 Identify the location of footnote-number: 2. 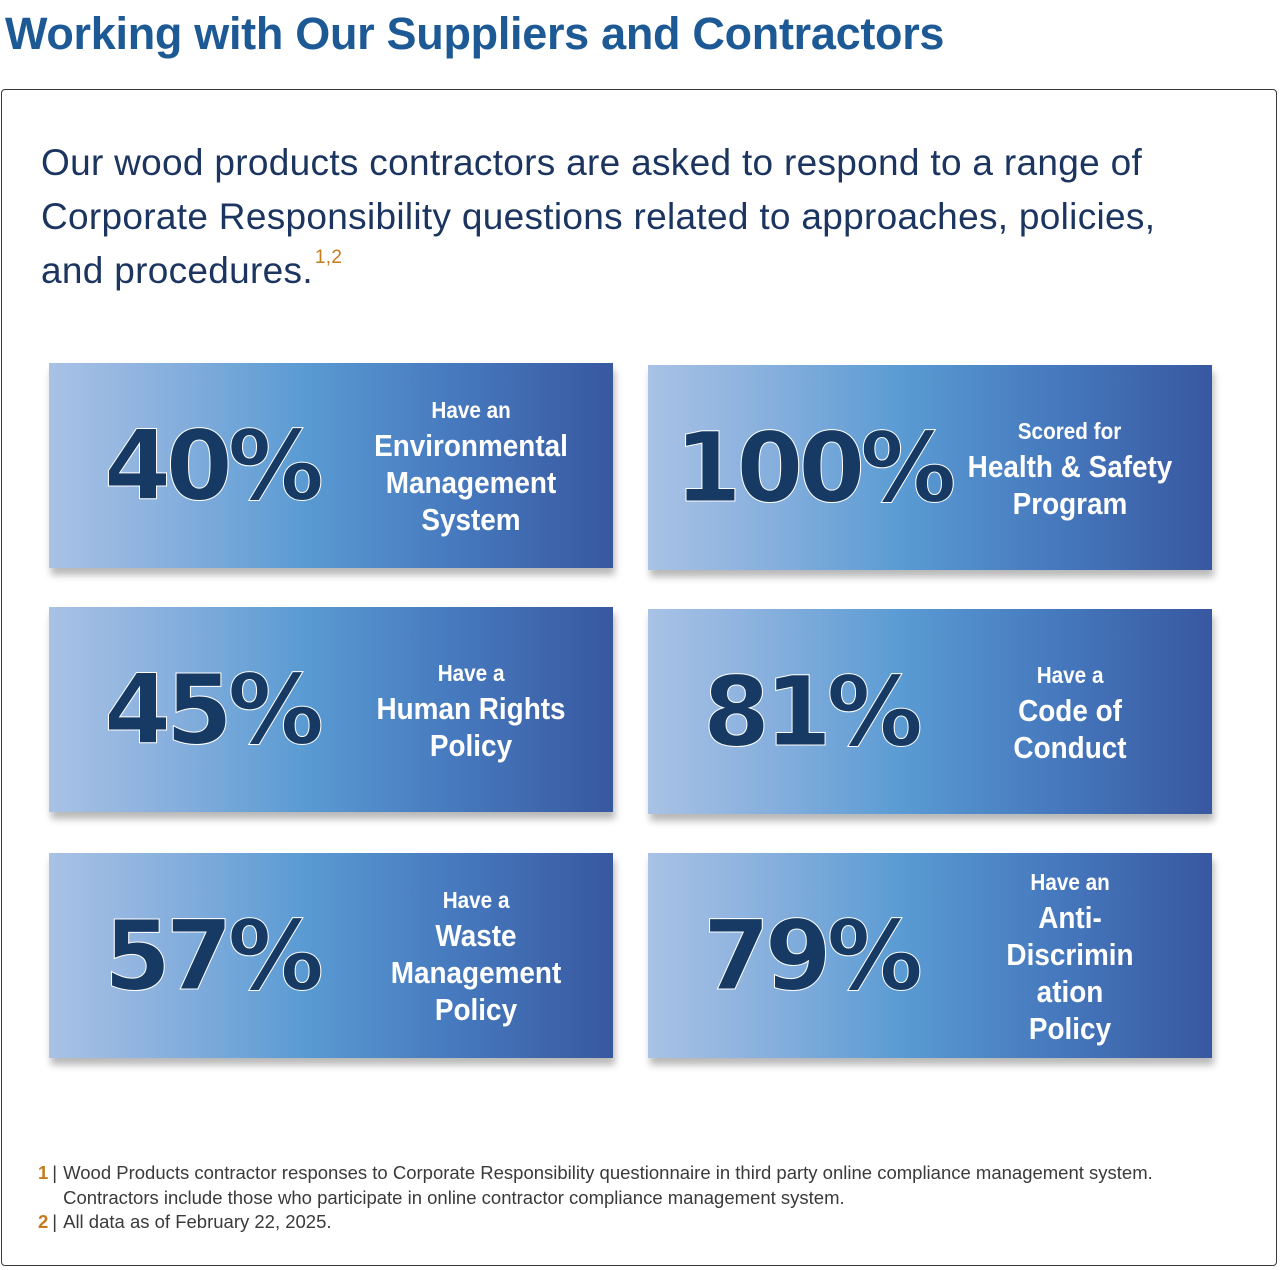
(43, 1221).